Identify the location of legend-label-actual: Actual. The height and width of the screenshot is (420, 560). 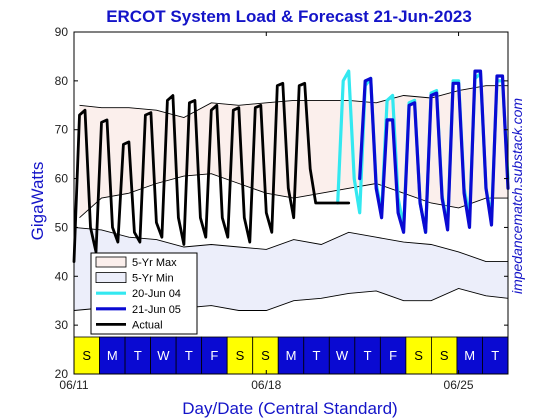
(147, 325).